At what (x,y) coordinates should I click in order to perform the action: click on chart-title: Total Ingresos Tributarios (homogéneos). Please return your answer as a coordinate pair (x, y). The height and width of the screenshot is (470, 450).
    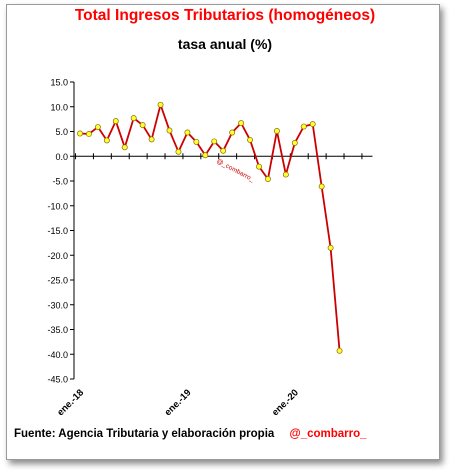
    Looking at the image, I should click on (225, 15).